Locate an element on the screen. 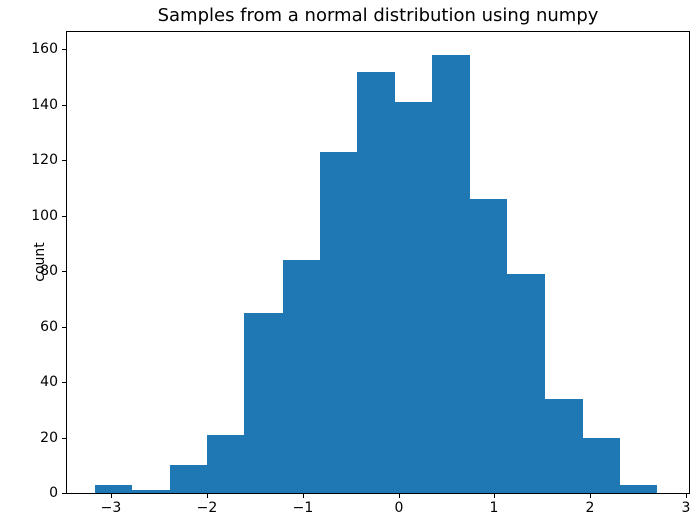 The width and height of the screenshot is (699, 528). y-axis-tick-label: 0 is located at coordinates (53, 493).